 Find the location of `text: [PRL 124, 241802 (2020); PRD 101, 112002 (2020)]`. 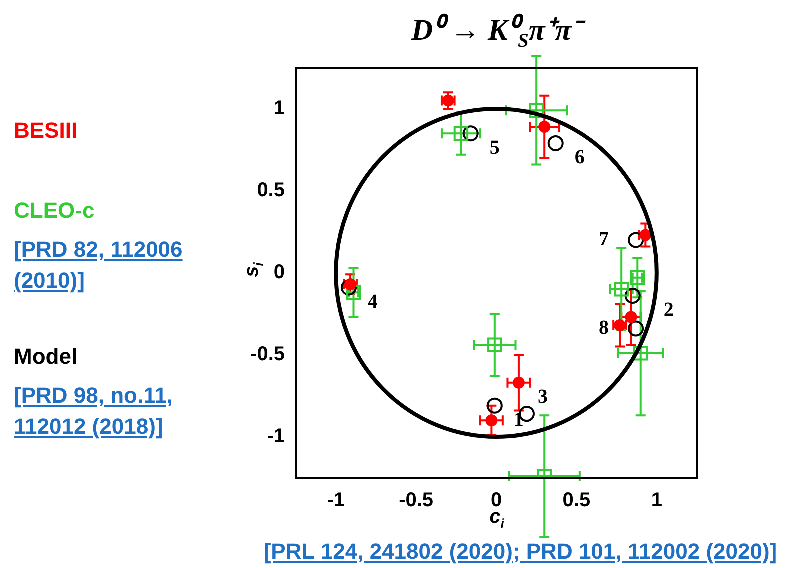

text: [PRL 124, 241802 (2020); PRD 101, 112002 (2020)] is located at coordinates (520, 552).